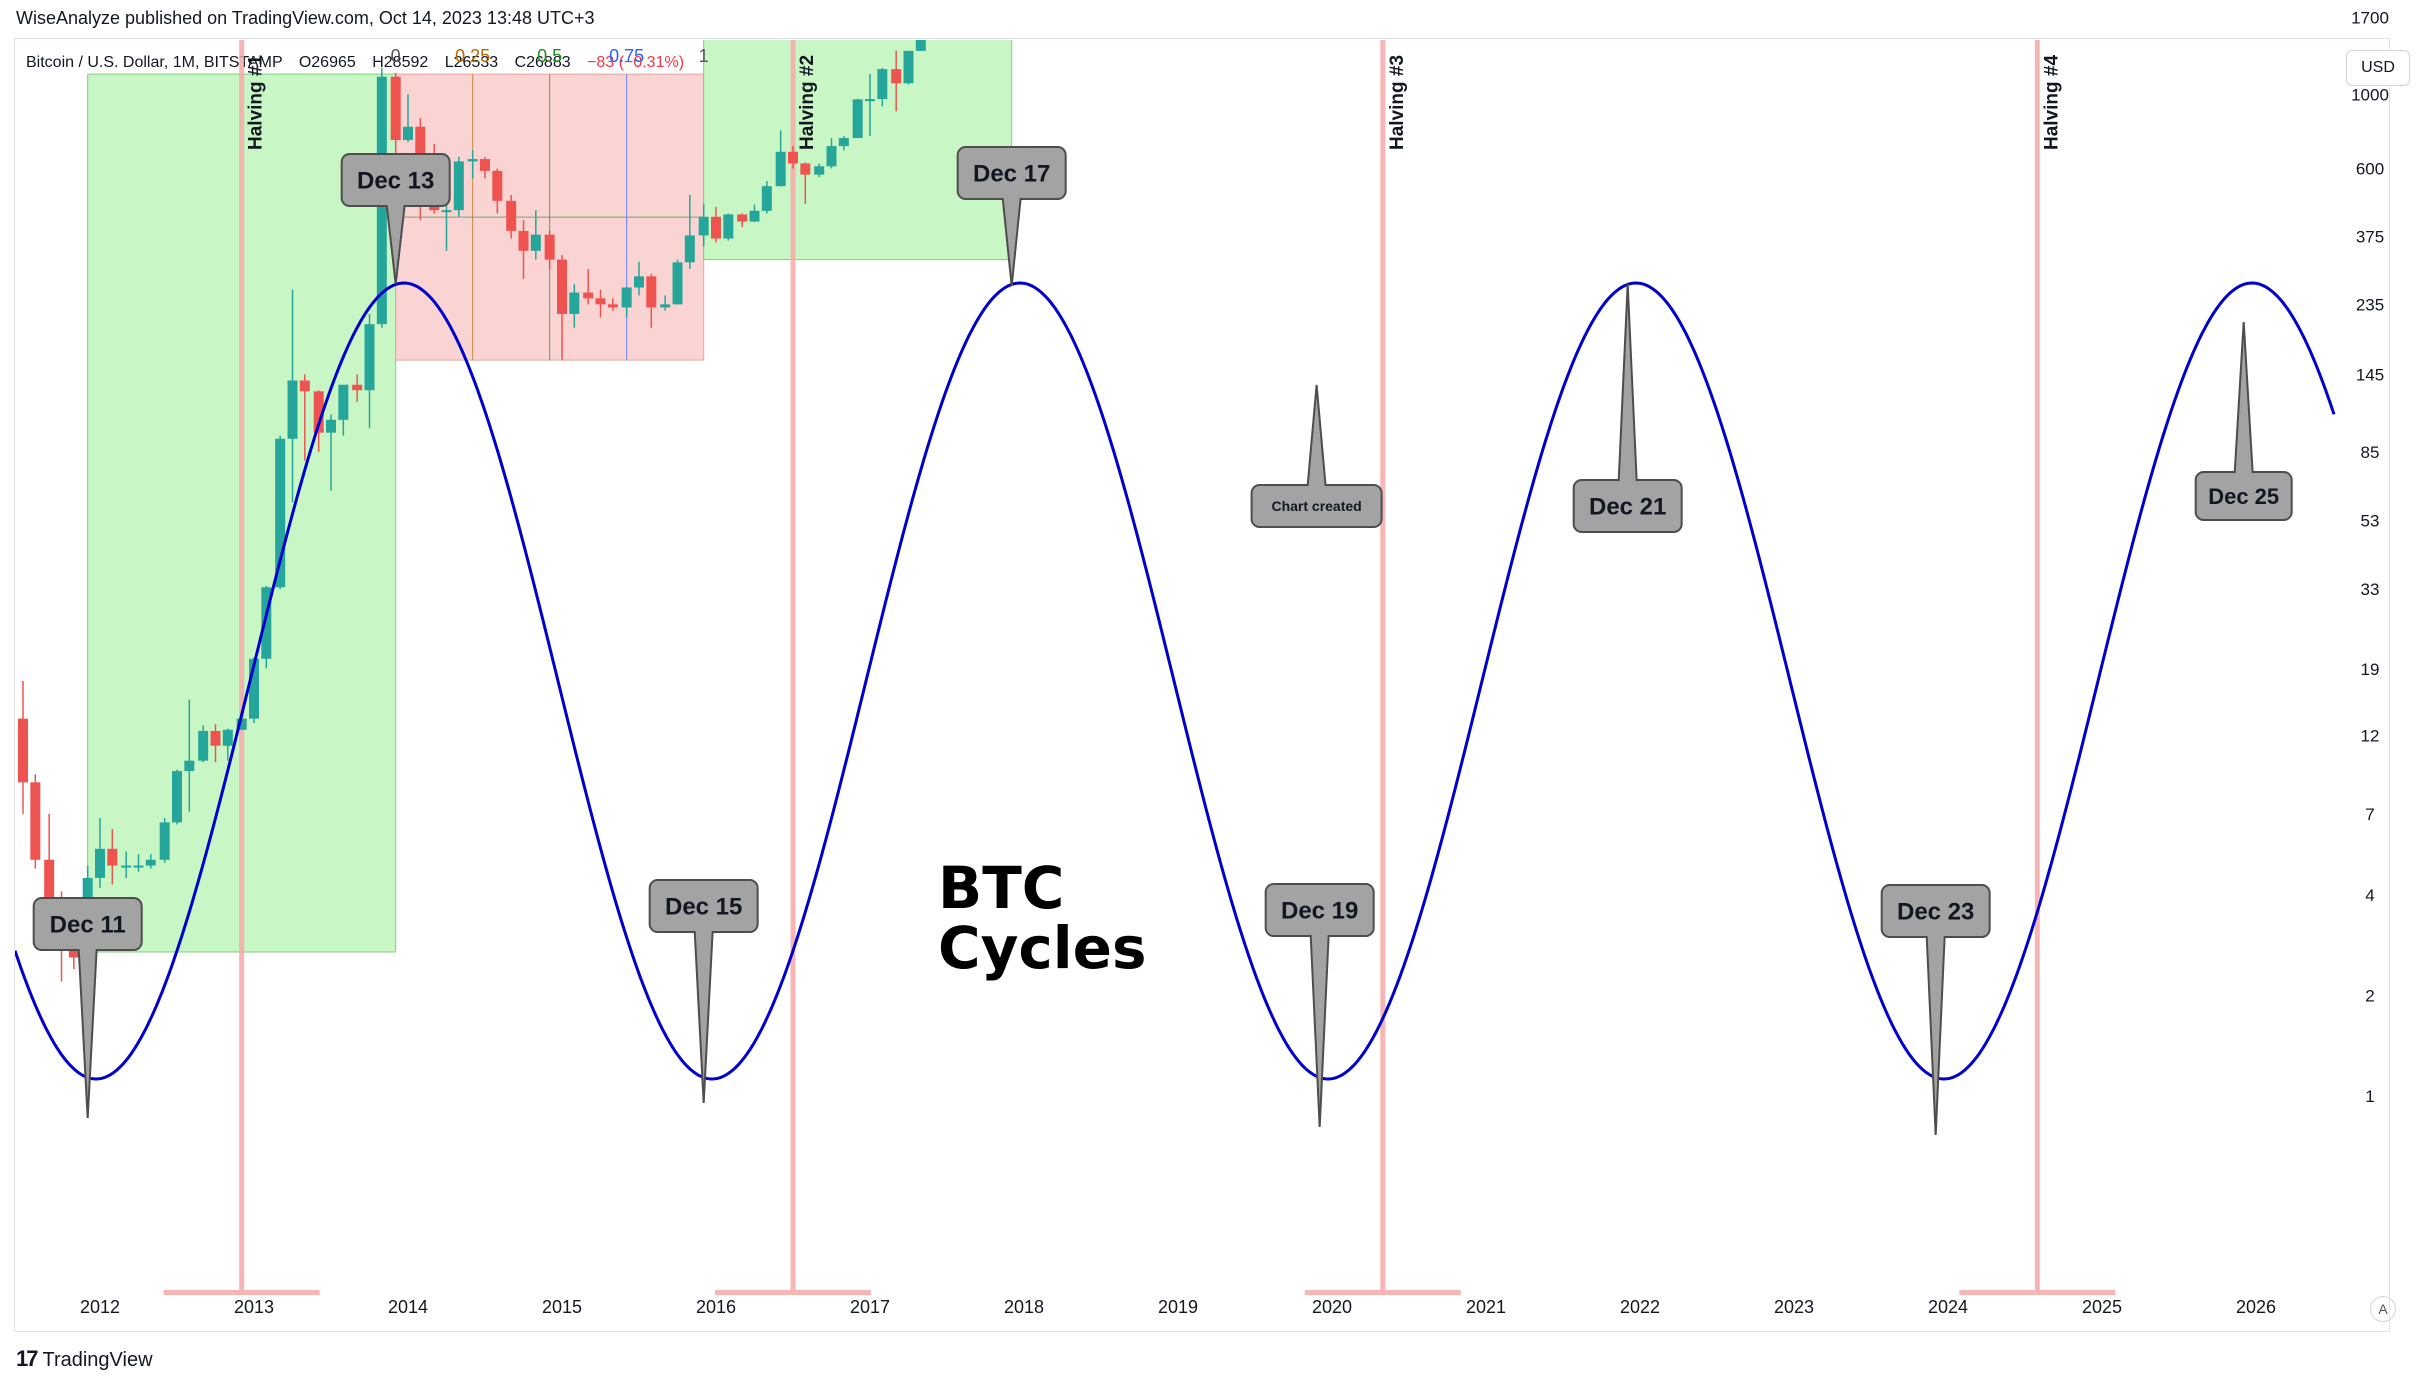 The height and width of the screenshot is (1378, 2433). I want to click on x-tick-label: 2026, so click(2256, 1307).